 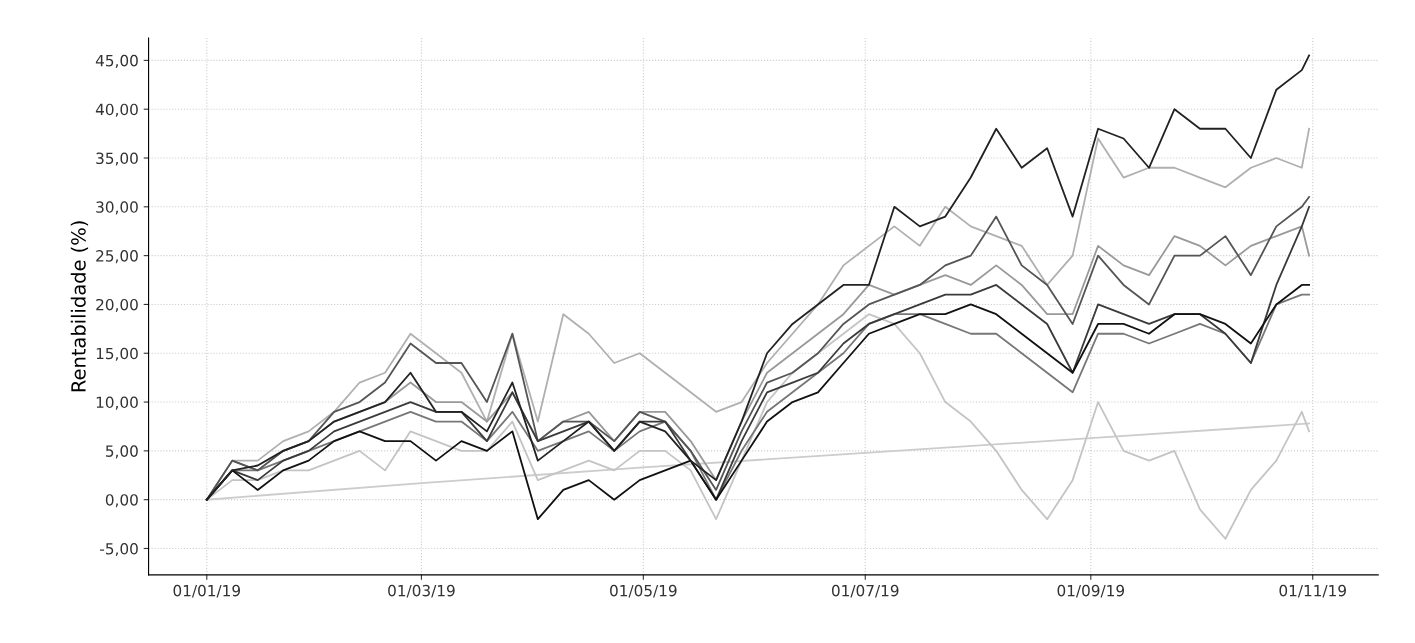 What do you see at coordinates (643, 591) in the screenshot?
I see `x-tick-label: 01/05/19` at bounding box center [643, 591].